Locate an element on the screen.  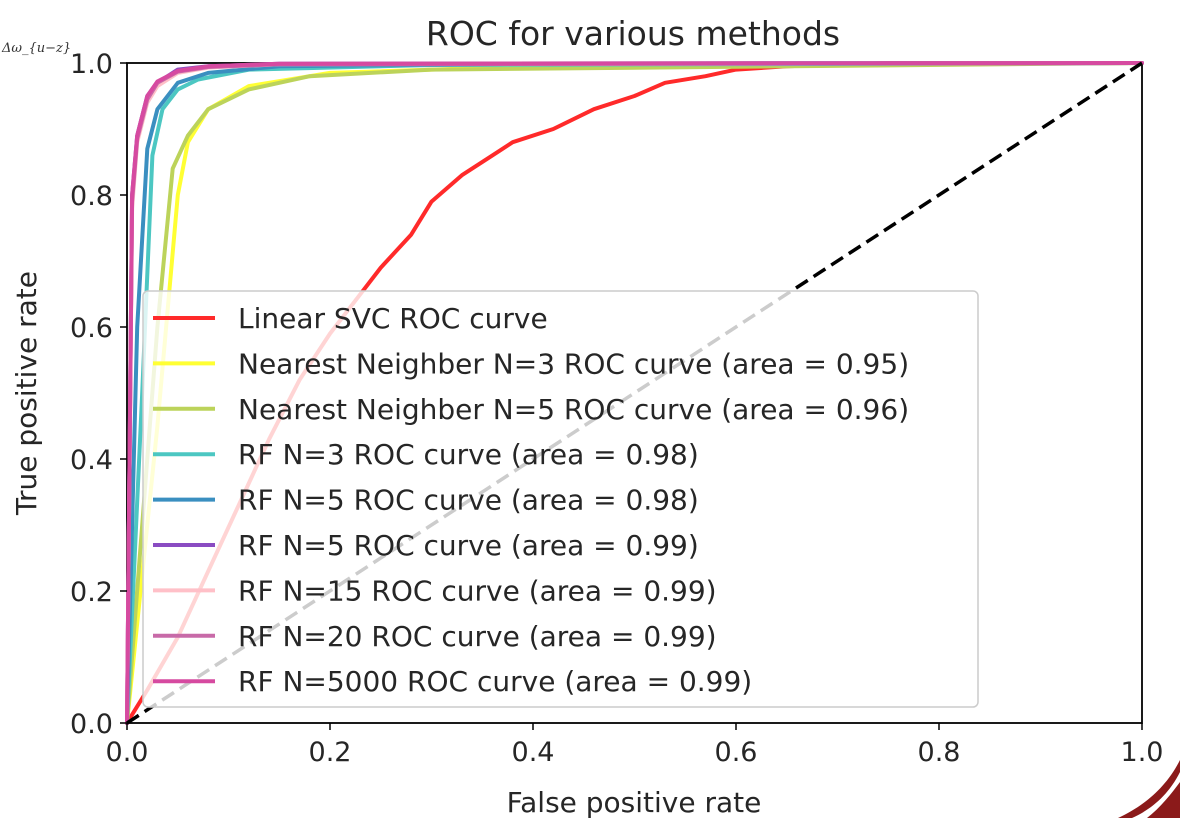
y-tick-label: 0.4 is located at coordinates (91, 460).